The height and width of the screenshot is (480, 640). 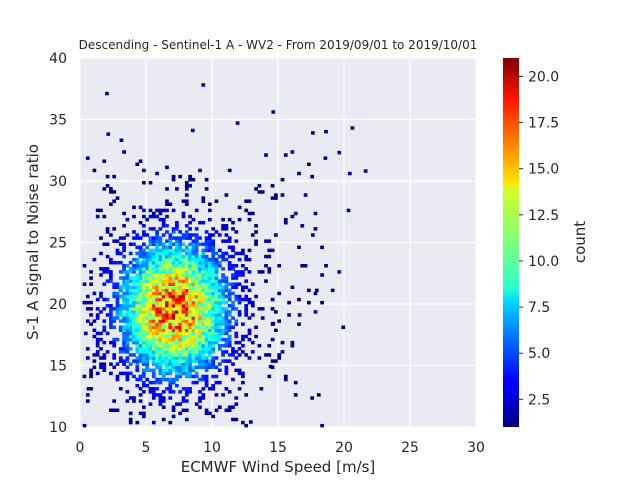 What do you see at coordinates (58, 244) in the screenshot?
I see `y-tick-label: 25` at bounding box center [58, 244].